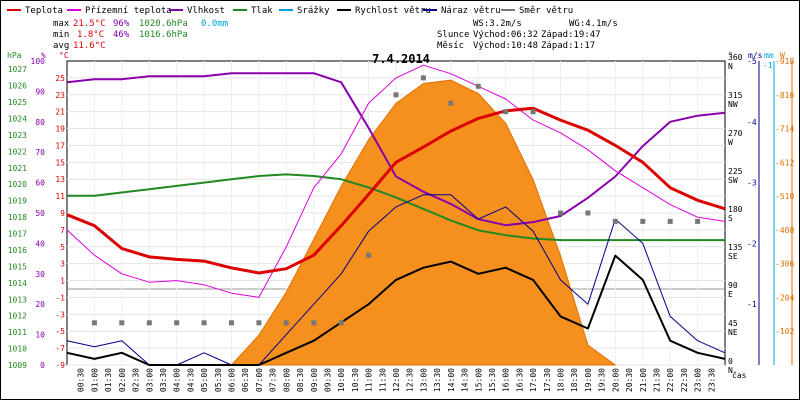  Describe the element at coordinates (40, 152) in the screenshot. I see `humidity-tick-label: 70` at that location.